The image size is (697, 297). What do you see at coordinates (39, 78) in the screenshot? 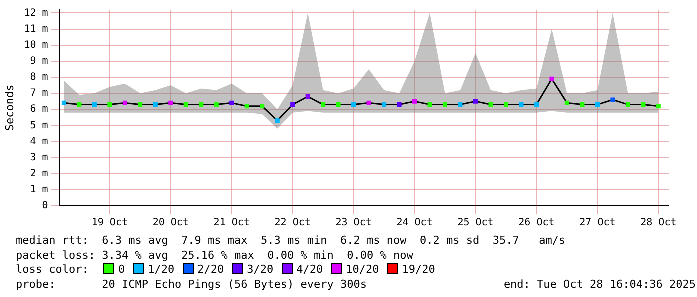
I see `y-tick-label: 8 m` at bounding box center [39, 78].